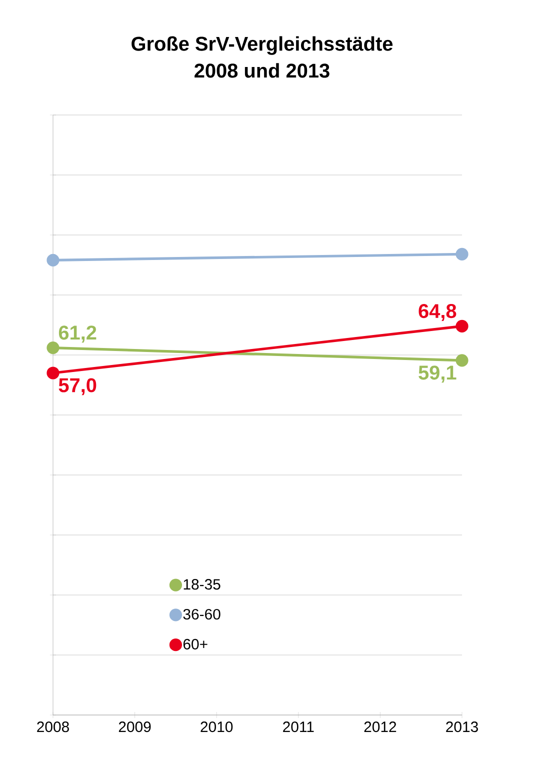 This screenshot has height=767, width=538. Describe the element at coordinates (134, 727) in the screenshot. I see `x-tick-label: 2009` at that location.